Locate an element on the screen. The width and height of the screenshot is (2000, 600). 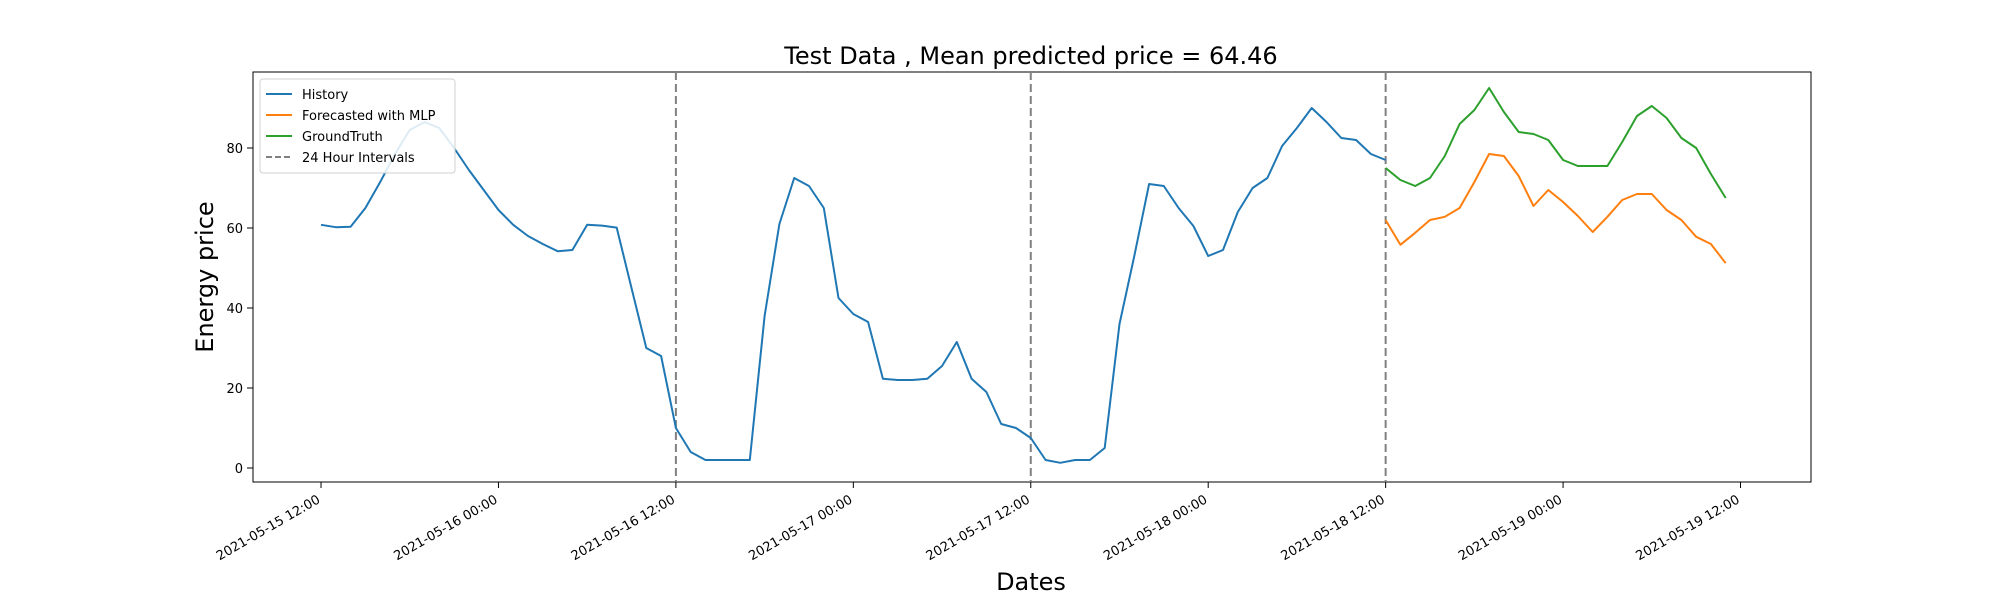
legend-label: Forecasted with MLP is located at coordinates (369, 116).